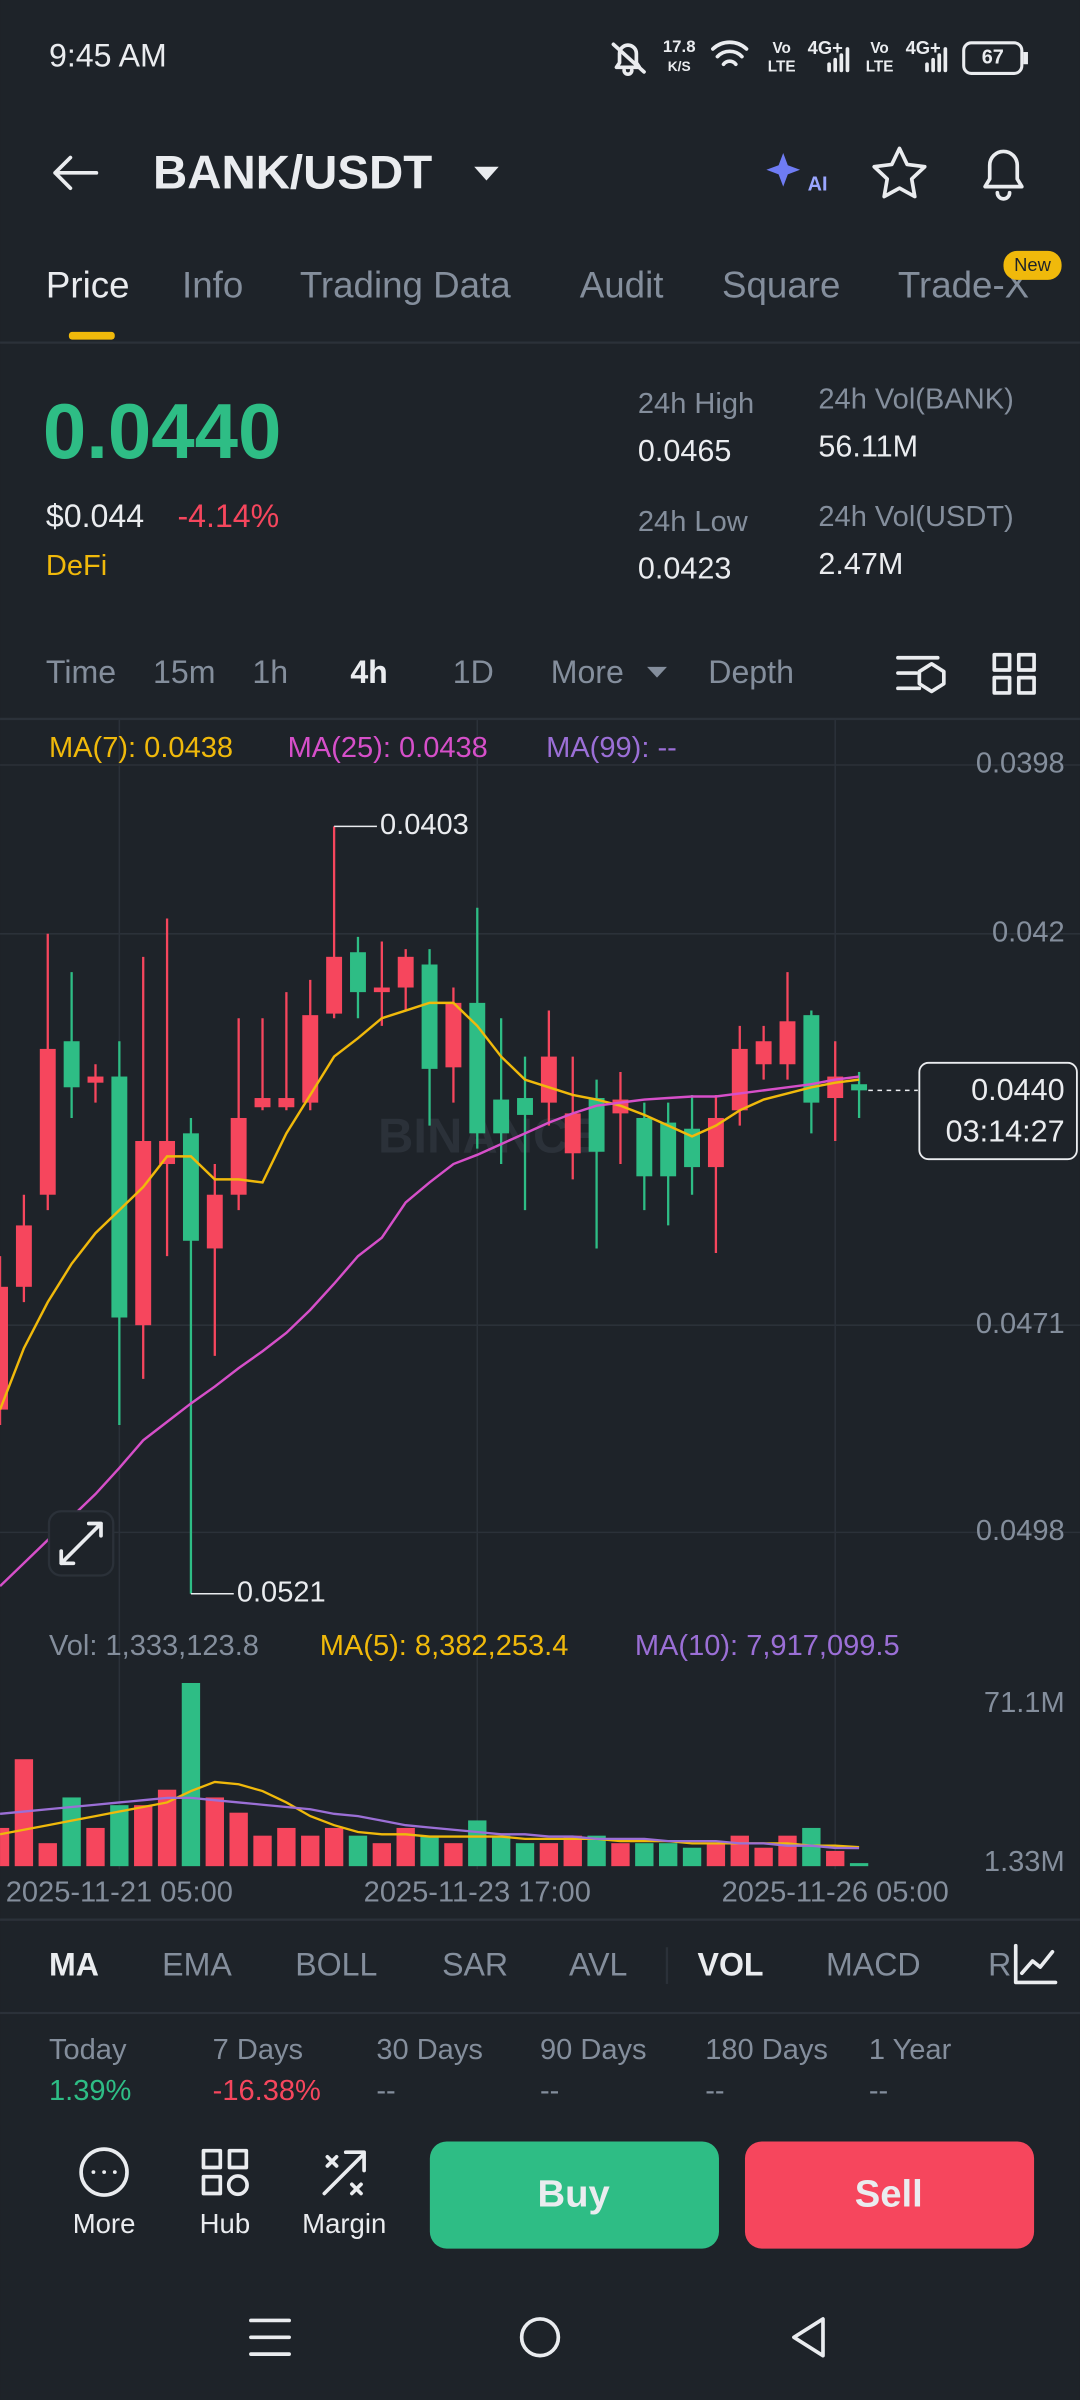 The image size is (1080, 2400). What do you see at coordinates (679, 66) in the screenshot?
I see `net-speed-unit: K/S` at bounding box center [679, 66].